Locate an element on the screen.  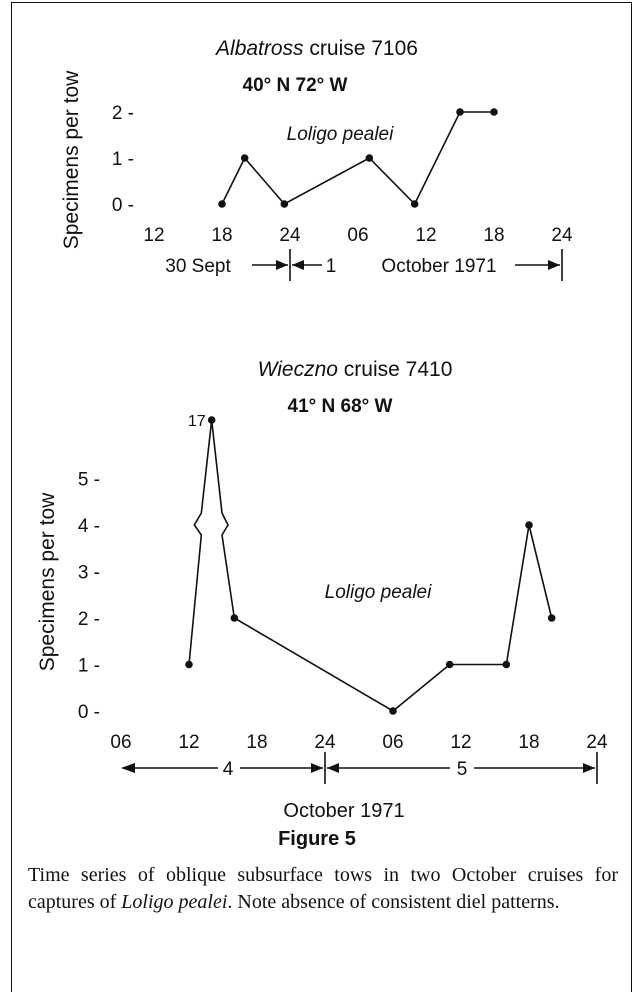
chart2-month-label: October 1971 is located at coordinates (343, 811).